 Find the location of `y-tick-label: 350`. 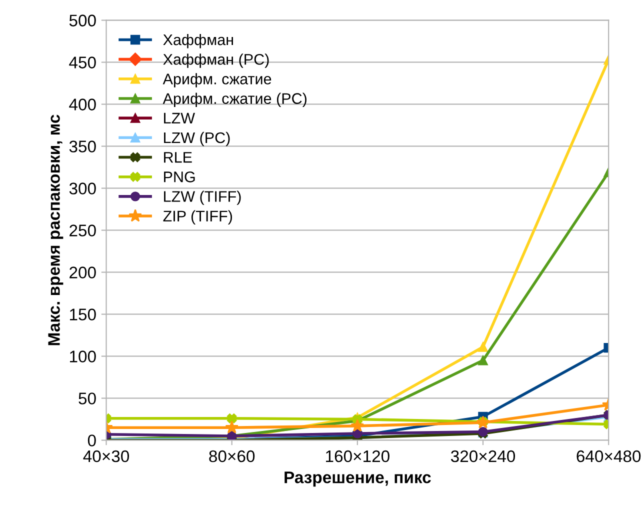

y-tick-label: 350 is located at coordinates (82, 146).